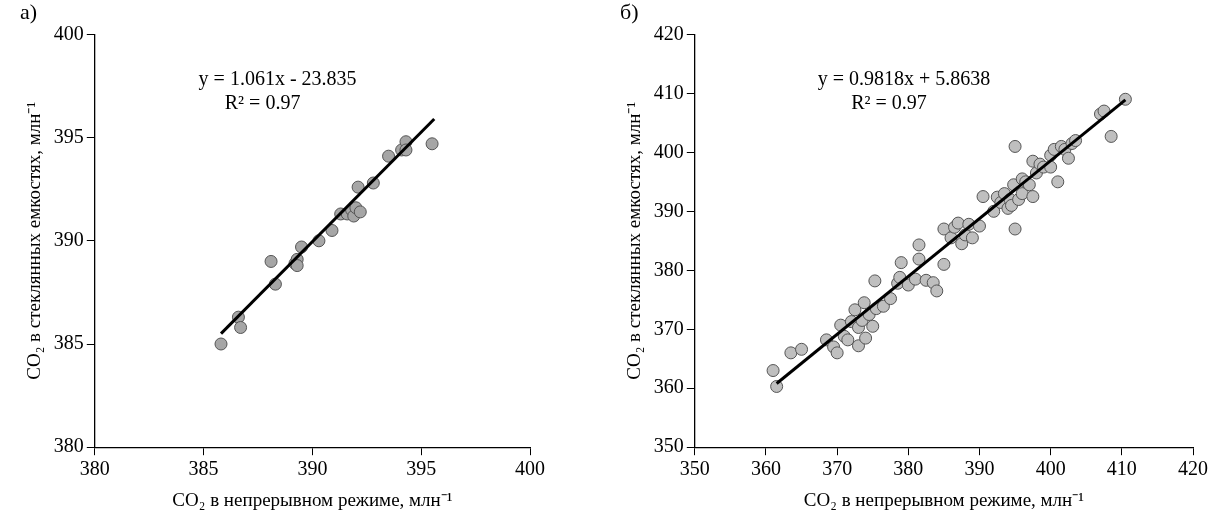 This screenshot has height=526, width=1223. I want to click on annotation: y = 0.9818x + 5.8638, so click(904, 78).